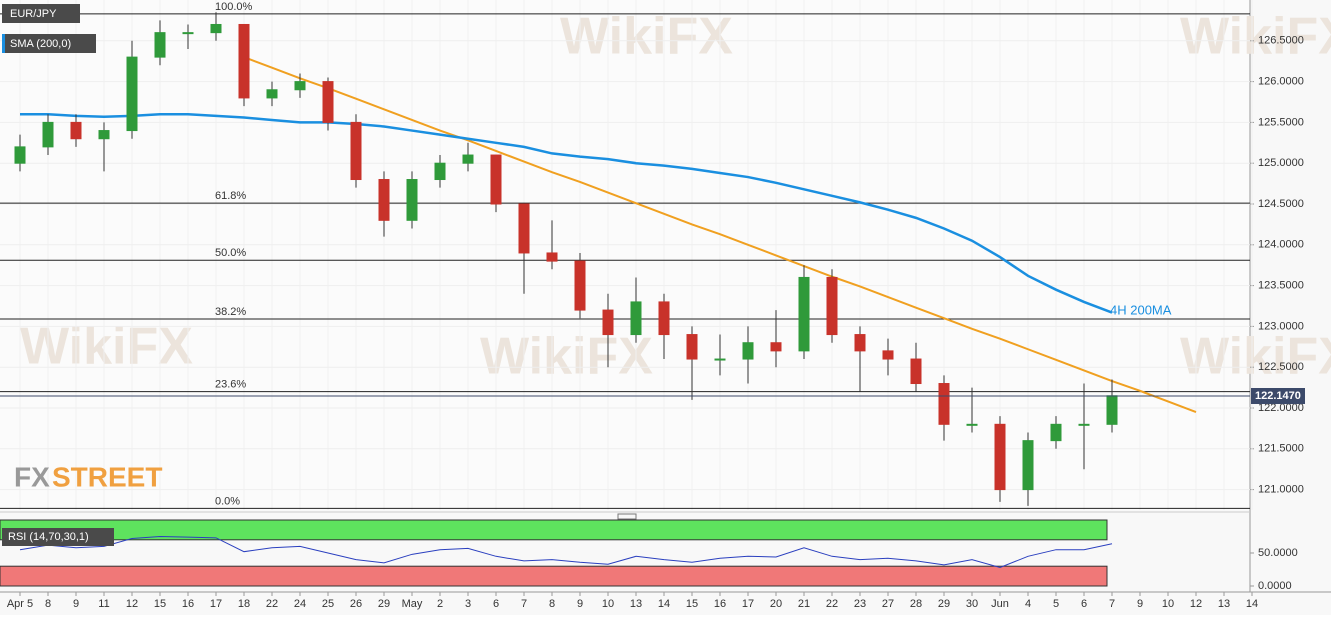 The image size is (1331, 620). I want to click on y-tick-label: 123.5000, so click(1281, 286).